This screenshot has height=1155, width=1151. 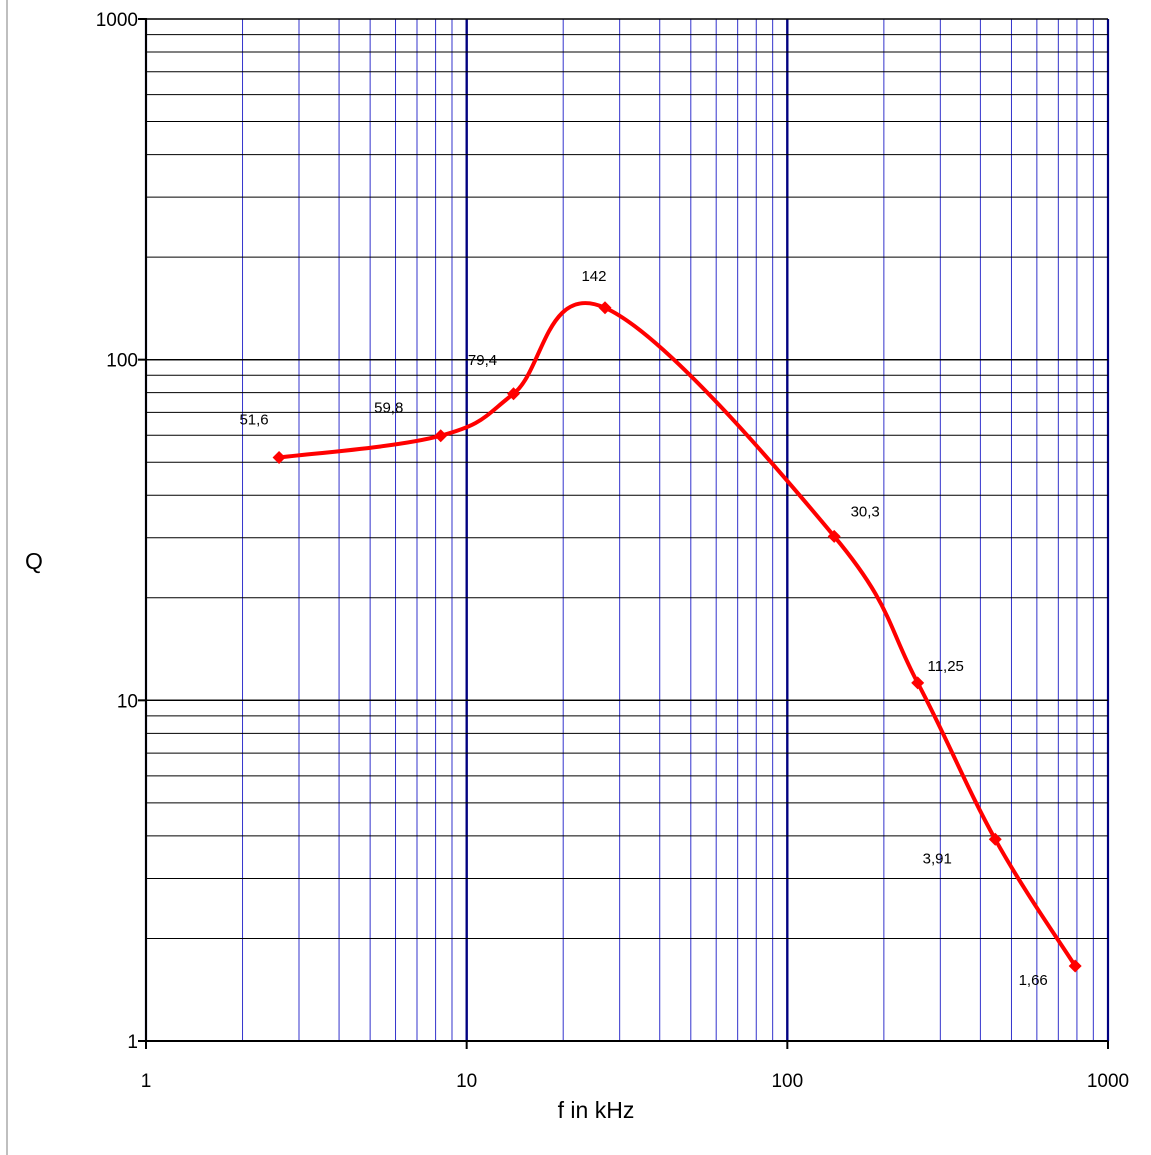 I want to click on x-axis-title: f in kHz, so click(x=596, y=1110).